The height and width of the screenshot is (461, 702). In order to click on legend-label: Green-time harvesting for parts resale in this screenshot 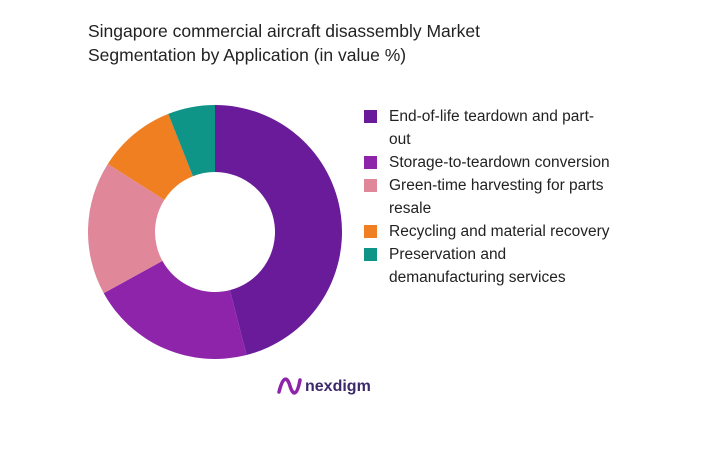, I will do `click(496, 197)`.